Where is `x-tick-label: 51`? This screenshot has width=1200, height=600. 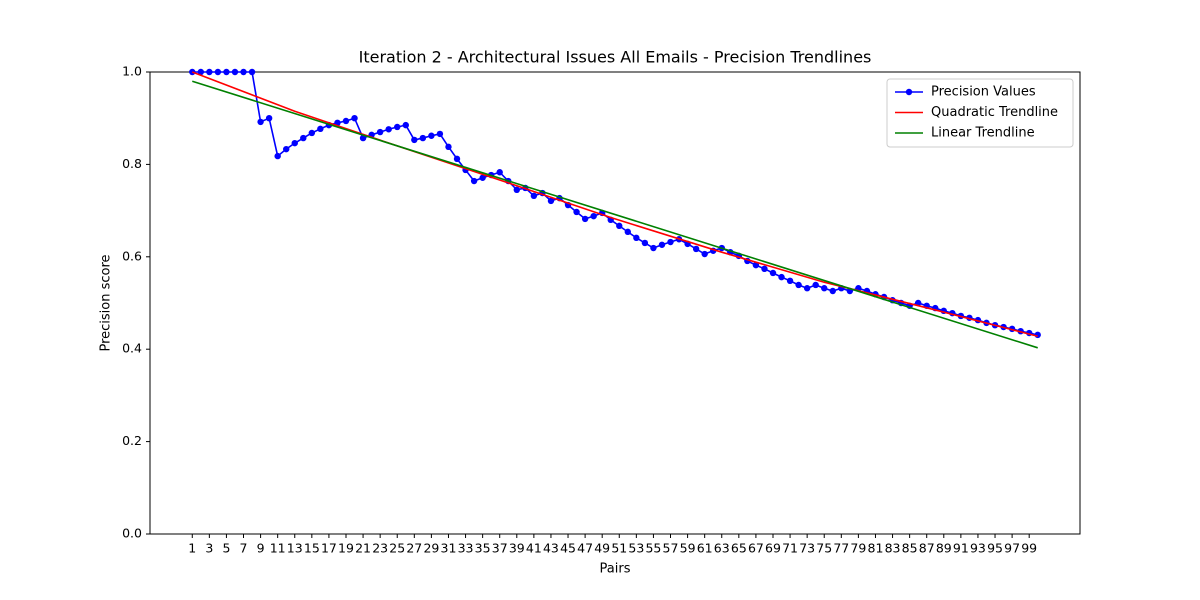 x-tick-label: 51 is located at coordinates (619, 548).